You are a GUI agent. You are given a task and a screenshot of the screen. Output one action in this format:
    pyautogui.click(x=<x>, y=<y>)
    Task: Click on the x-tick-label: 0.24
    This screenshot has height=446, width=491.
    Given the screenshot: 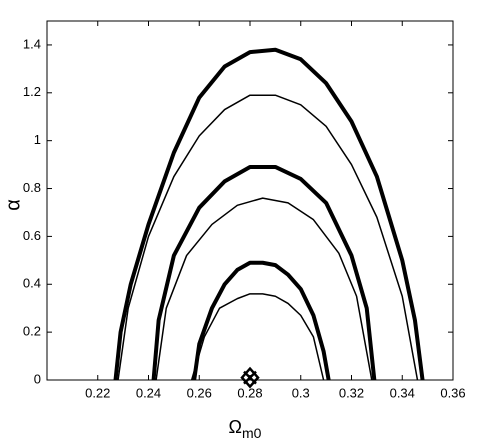 What is the action you would take?
    pyautogui.click(x=148, y=392)
    